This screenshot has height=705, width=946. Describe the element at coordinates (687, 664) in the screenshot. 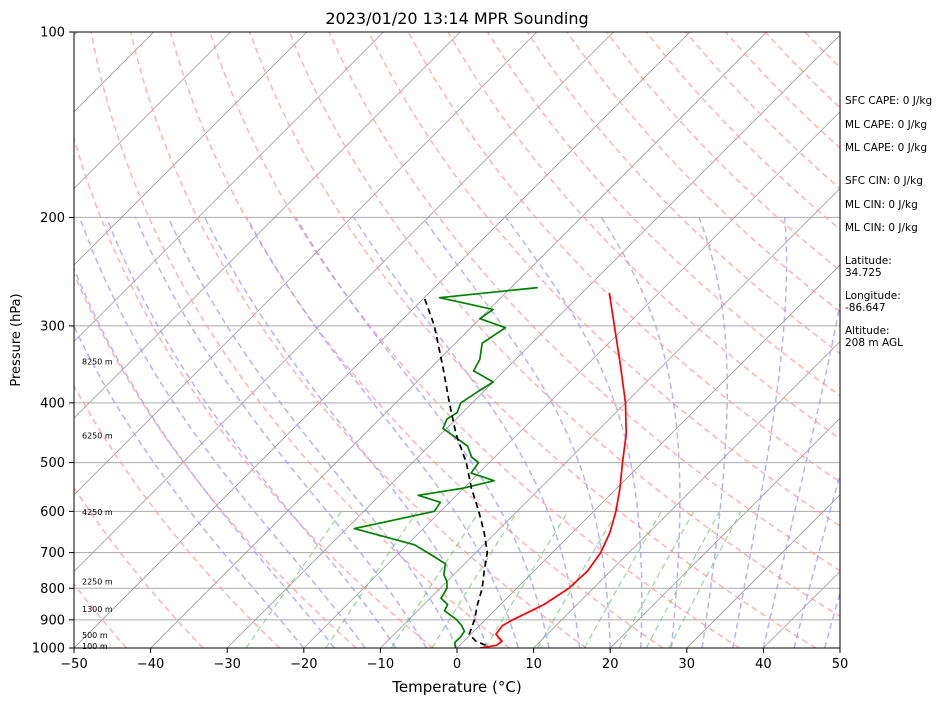

I see `x-tick-label: 30` at that location.